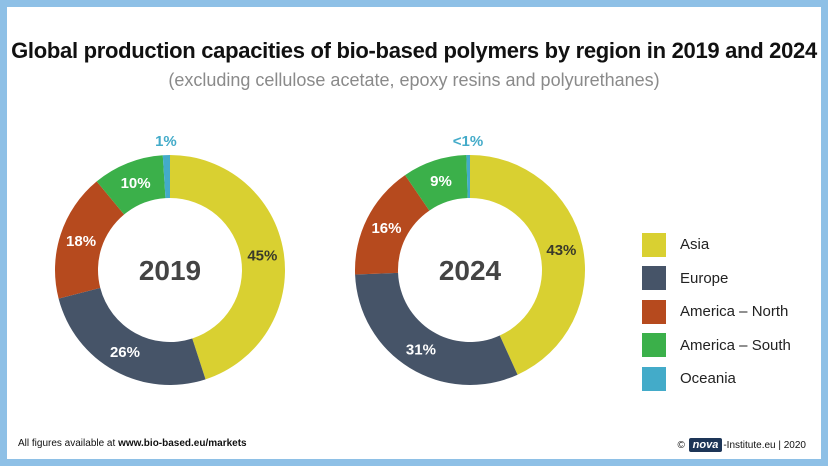  I want to click on legend-item-europe: Europe, so click(716, 279).